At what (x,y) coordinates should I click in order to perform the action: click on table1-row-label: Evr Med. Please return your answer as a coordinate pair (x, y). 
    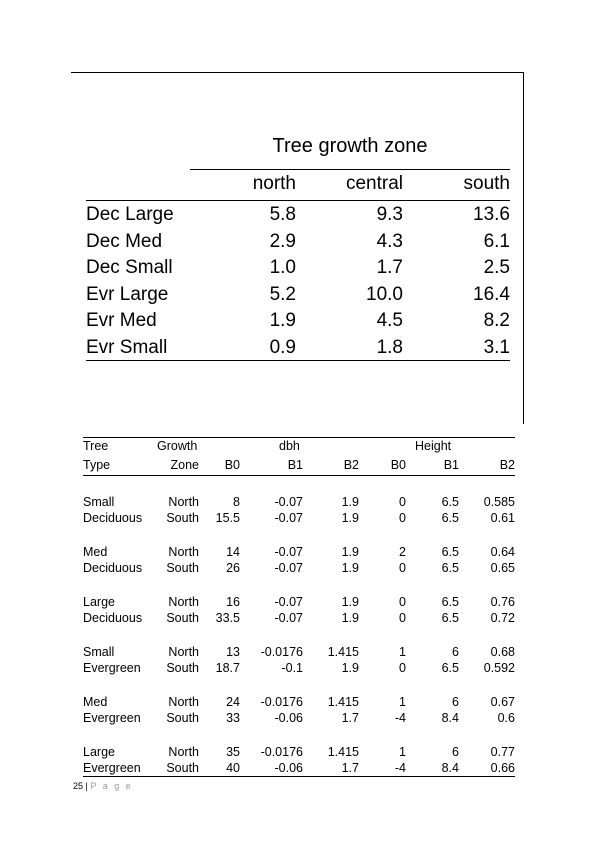
    Looking at the image, I should click on (121, 320).